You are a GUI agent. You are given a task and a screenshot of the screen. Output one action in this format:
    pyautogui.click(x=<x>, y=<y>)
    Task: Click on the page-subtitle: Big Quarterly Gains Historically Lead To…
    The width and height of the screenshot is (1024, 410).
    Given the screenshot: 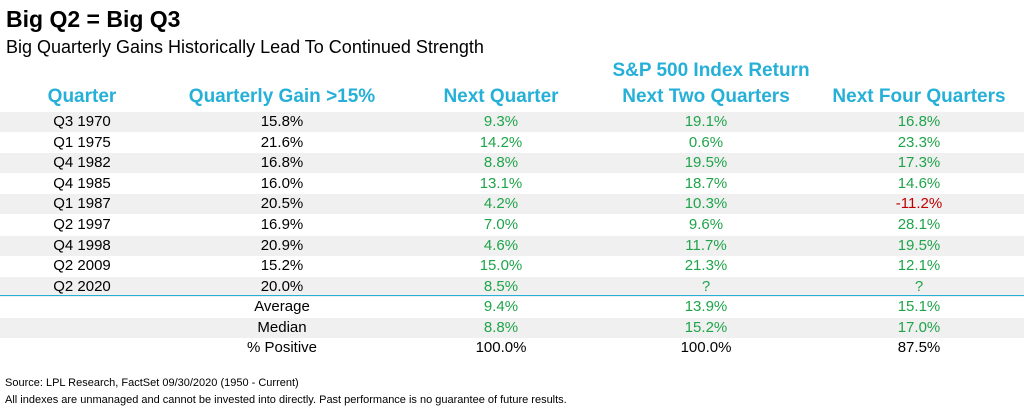 What is the action you would take?
    pyautogui.click(x=245, y=47)
    